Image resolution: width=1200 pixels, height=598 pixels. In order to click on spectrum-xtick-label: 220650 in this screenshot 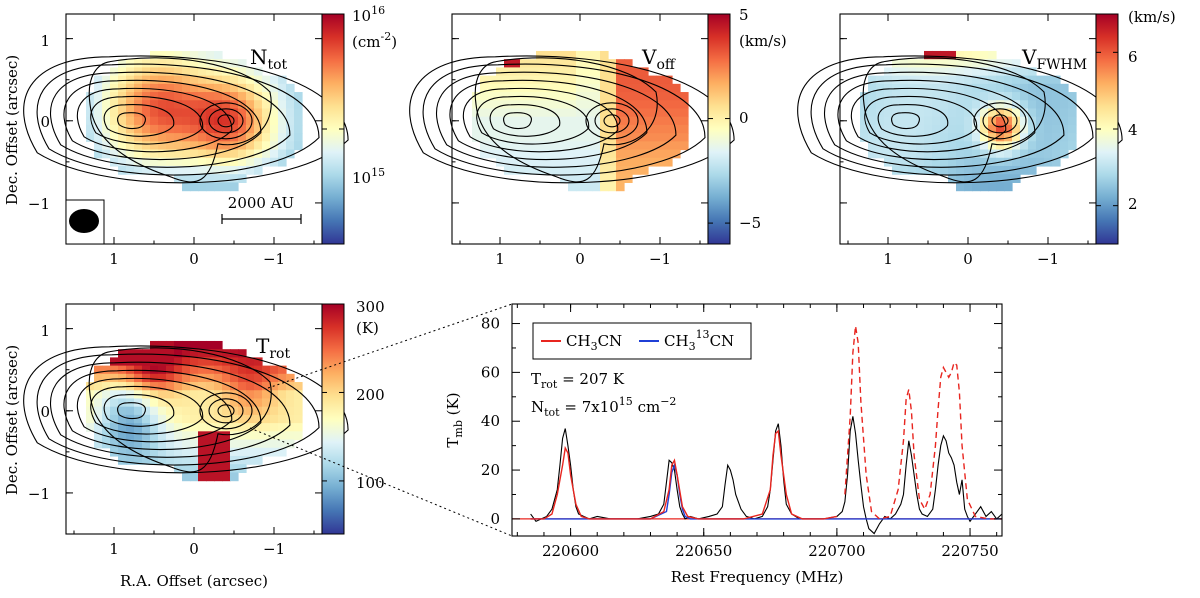, I will do `click(703, 551)`.